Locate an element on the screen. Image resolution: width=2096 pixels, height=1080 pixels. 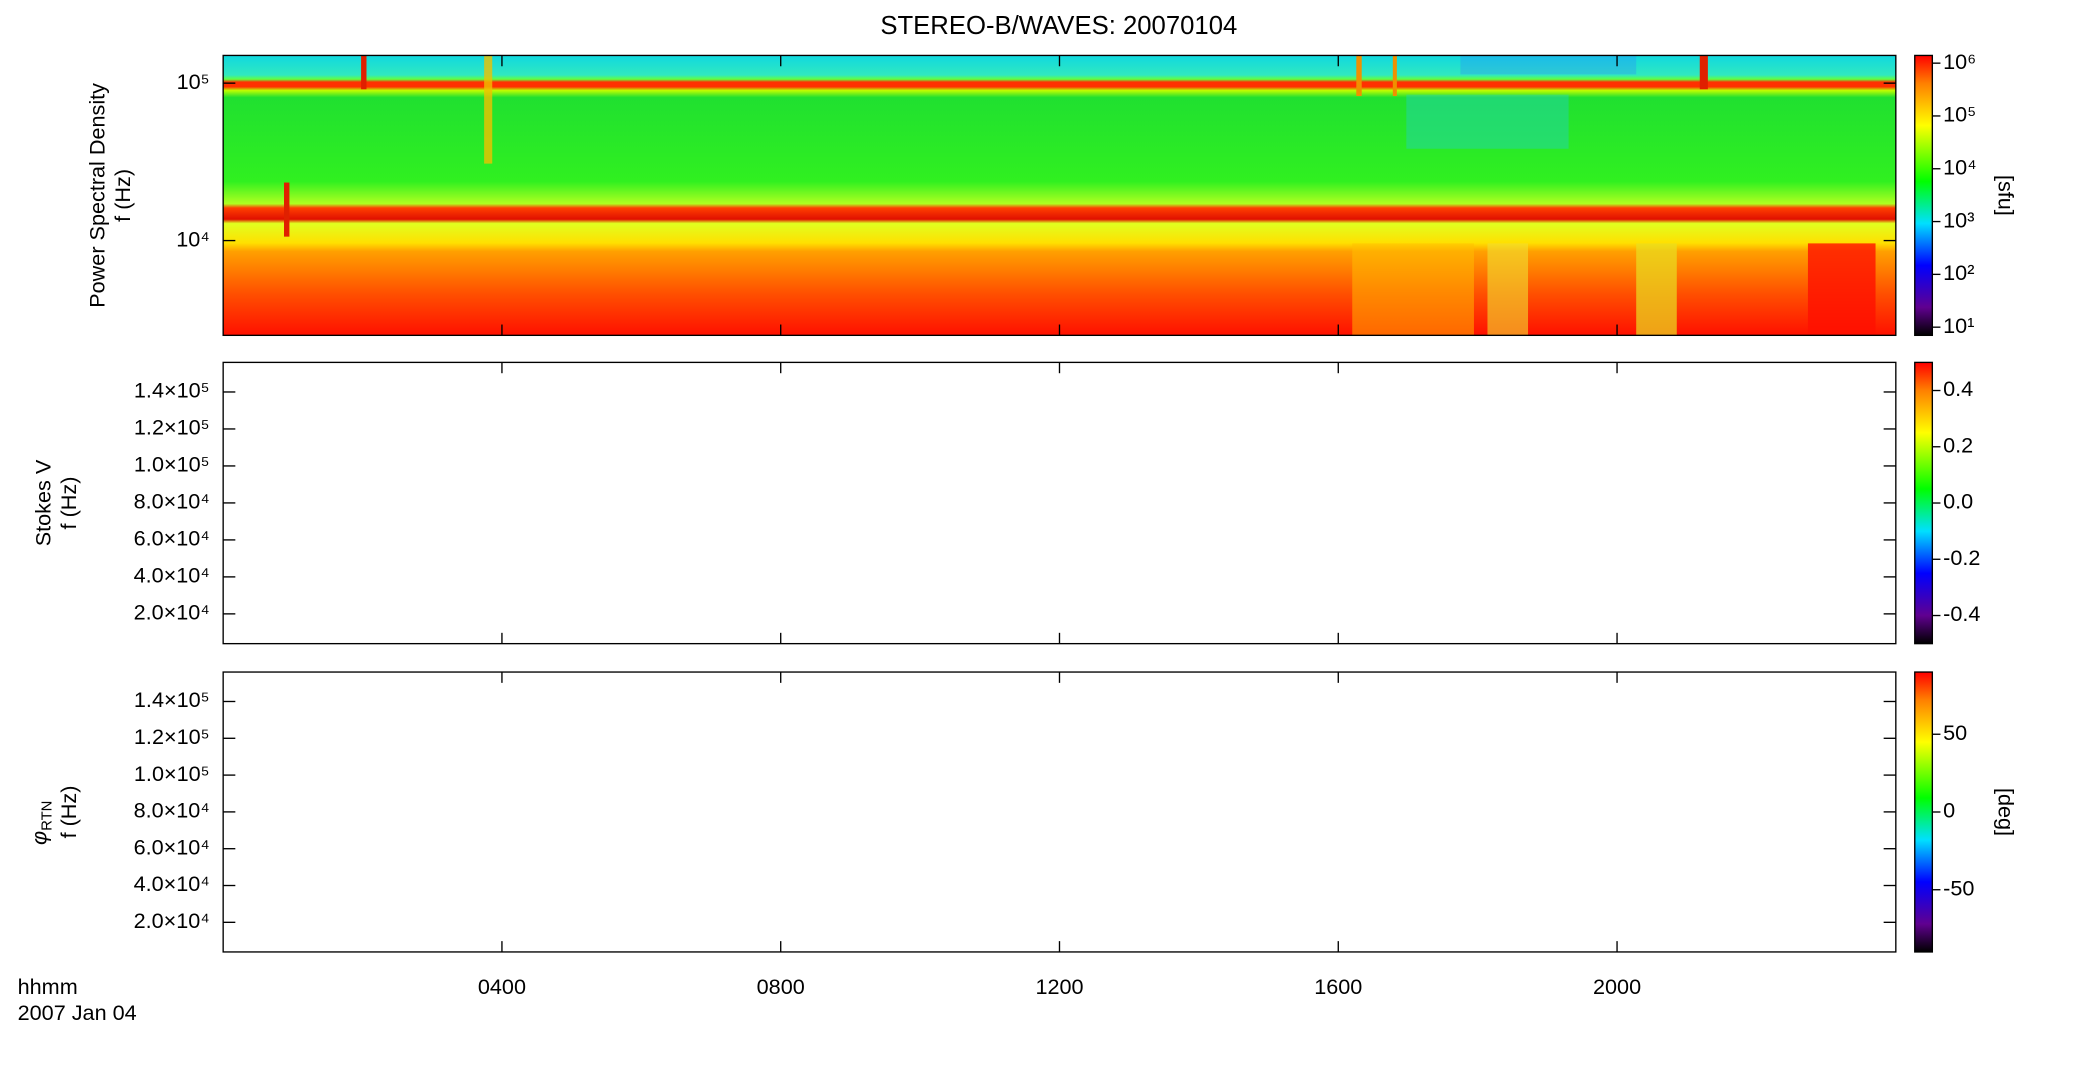
x-tick-label: 0400 is located at coordinates (502, 986).